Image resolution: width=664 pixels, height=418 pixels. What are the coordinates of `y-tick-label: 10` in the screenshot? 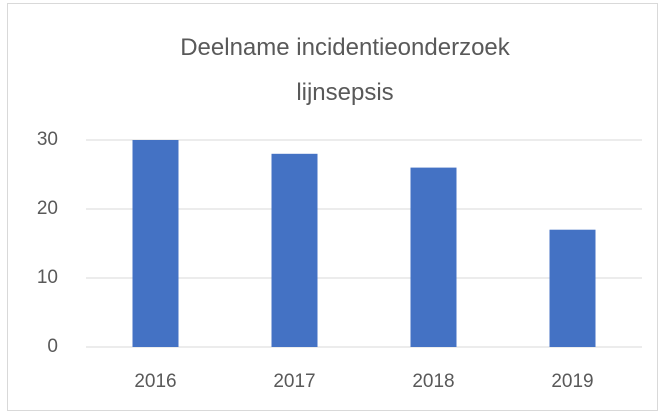 It's located at (47, 277).